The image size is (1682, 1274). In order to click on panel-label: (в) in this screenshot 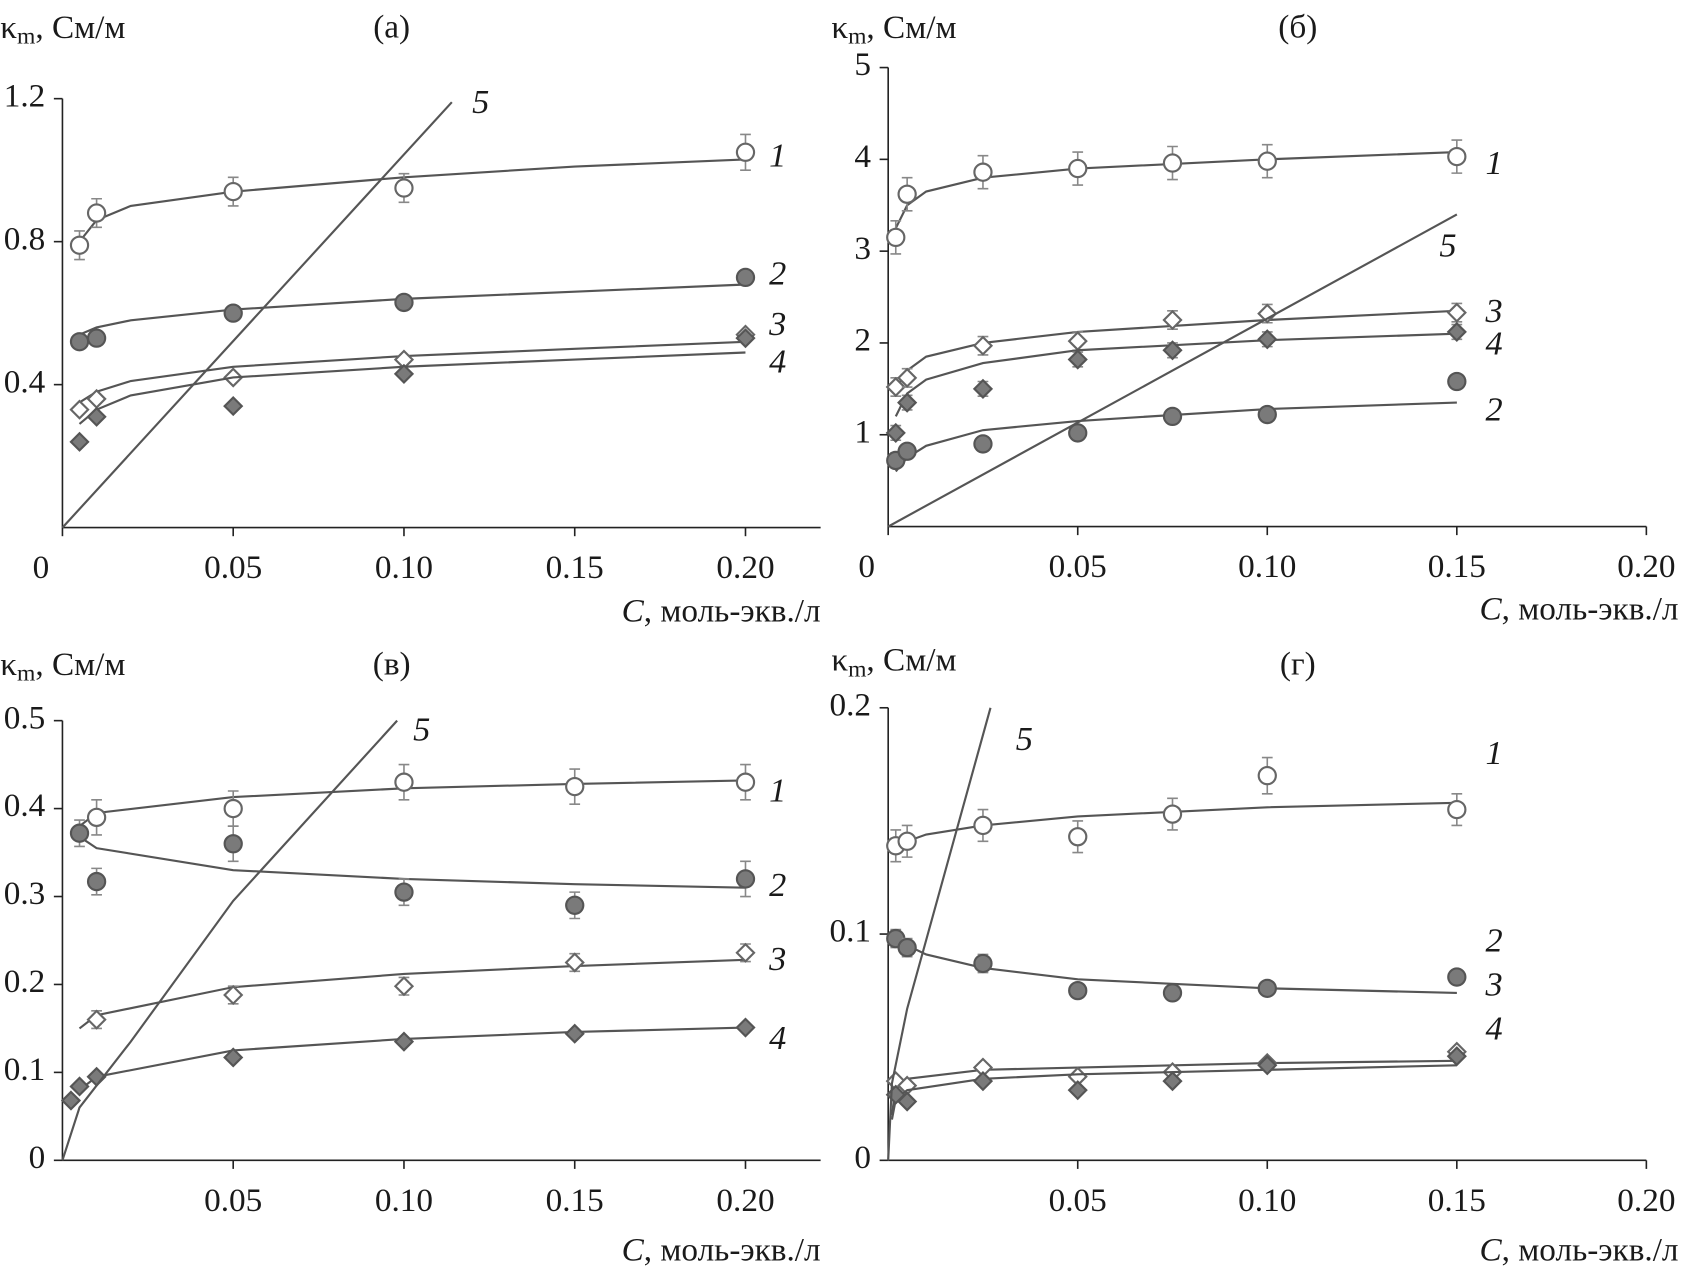, I will do `click(392, 664)`.